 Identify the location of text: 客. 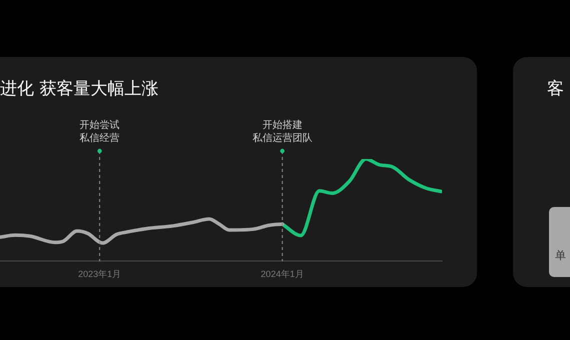
(555, 89).